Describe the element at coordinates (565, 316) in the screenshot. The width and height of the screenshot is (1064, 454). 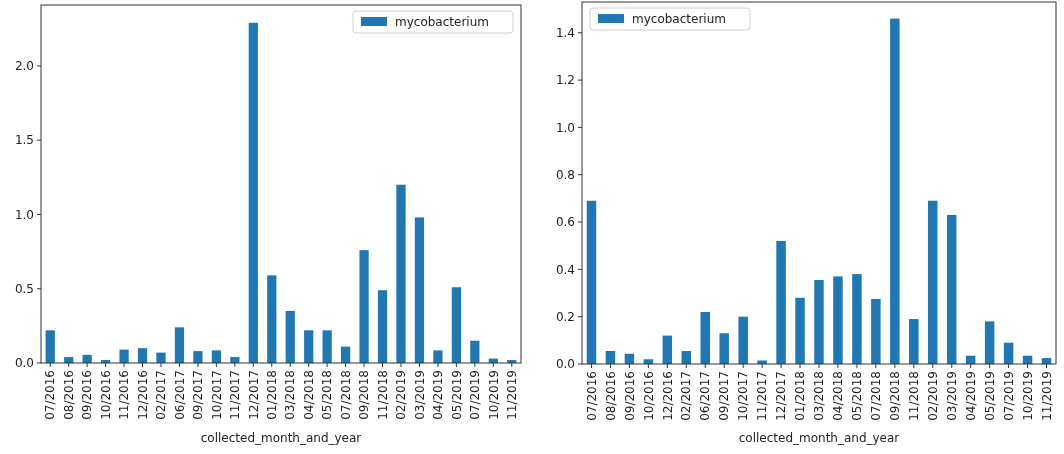
I see `y-tick-label: 0.2` at that location.